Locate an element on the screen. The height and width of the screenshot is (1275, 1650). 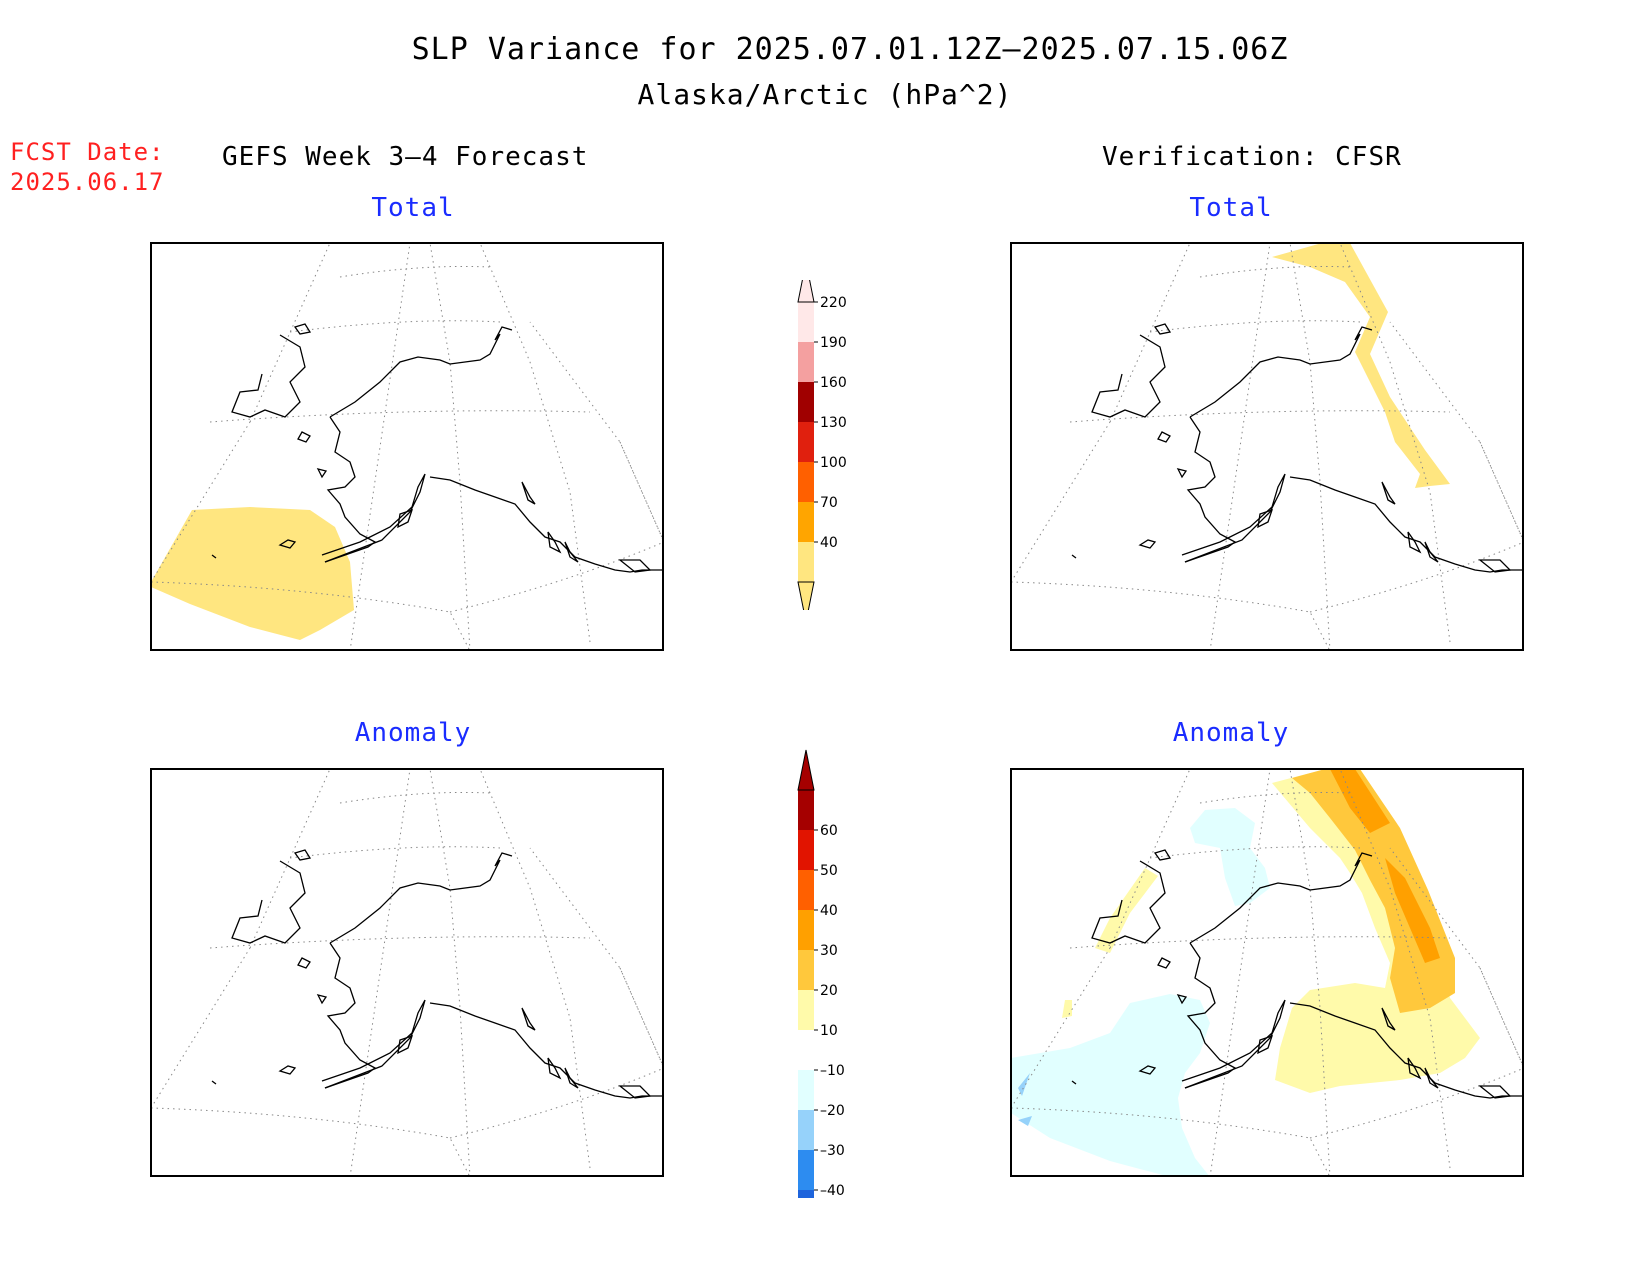
colorbar-tick-label: 70 is located at coordinates (829, 503).